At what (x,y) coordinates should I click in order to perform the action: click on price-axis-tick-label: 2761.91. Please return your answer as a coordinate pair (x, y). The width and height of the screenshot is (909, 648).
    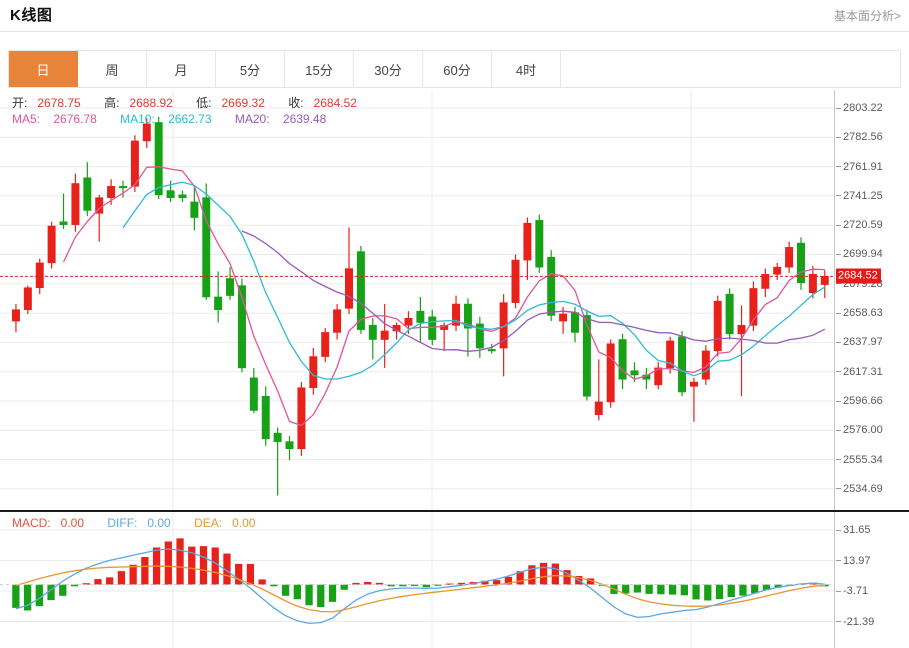
    Looking at the image, I should click on (863, 166).